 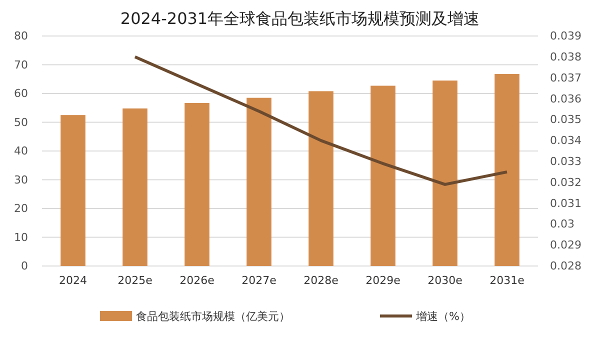 I want to click on y-tick-label: 40, so click(x=21, y=151).